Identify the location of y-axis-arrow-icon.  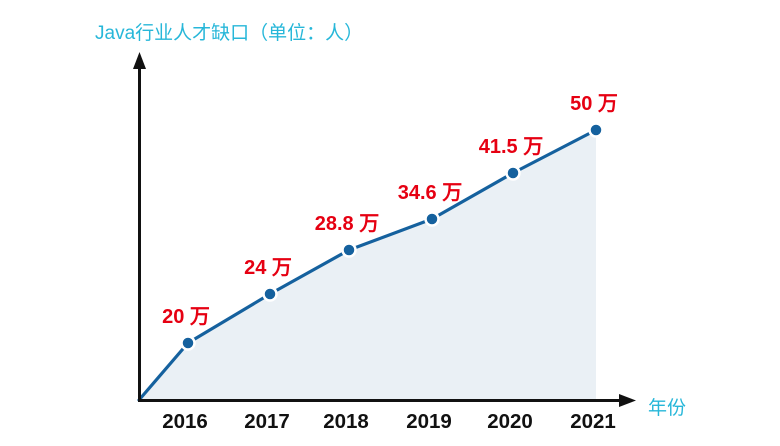
(139, 60).